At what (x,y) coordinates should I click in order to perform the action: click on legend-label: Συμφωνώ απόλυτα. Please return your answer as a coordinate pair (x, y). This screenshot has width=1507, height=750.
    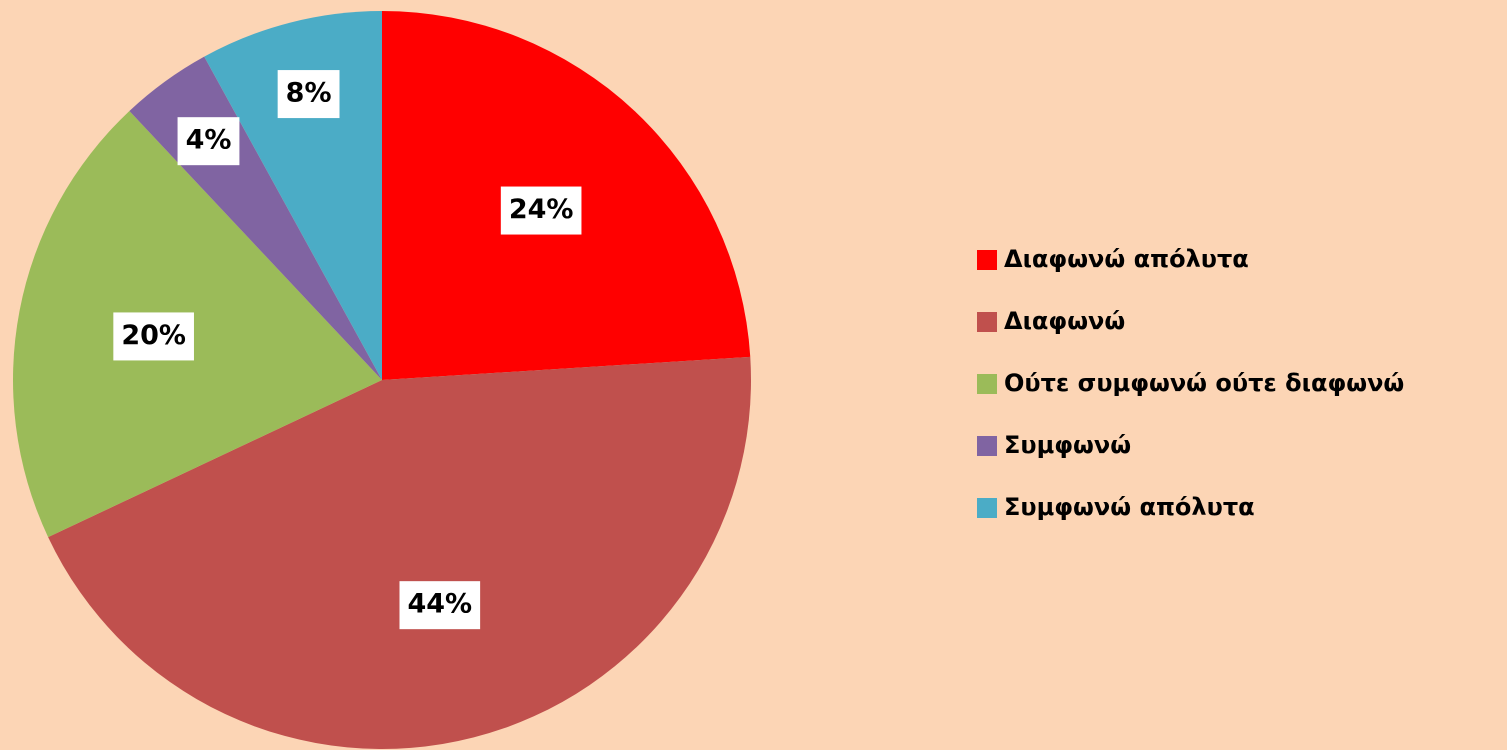
    Looking at the image, I should click on (1129, 507).